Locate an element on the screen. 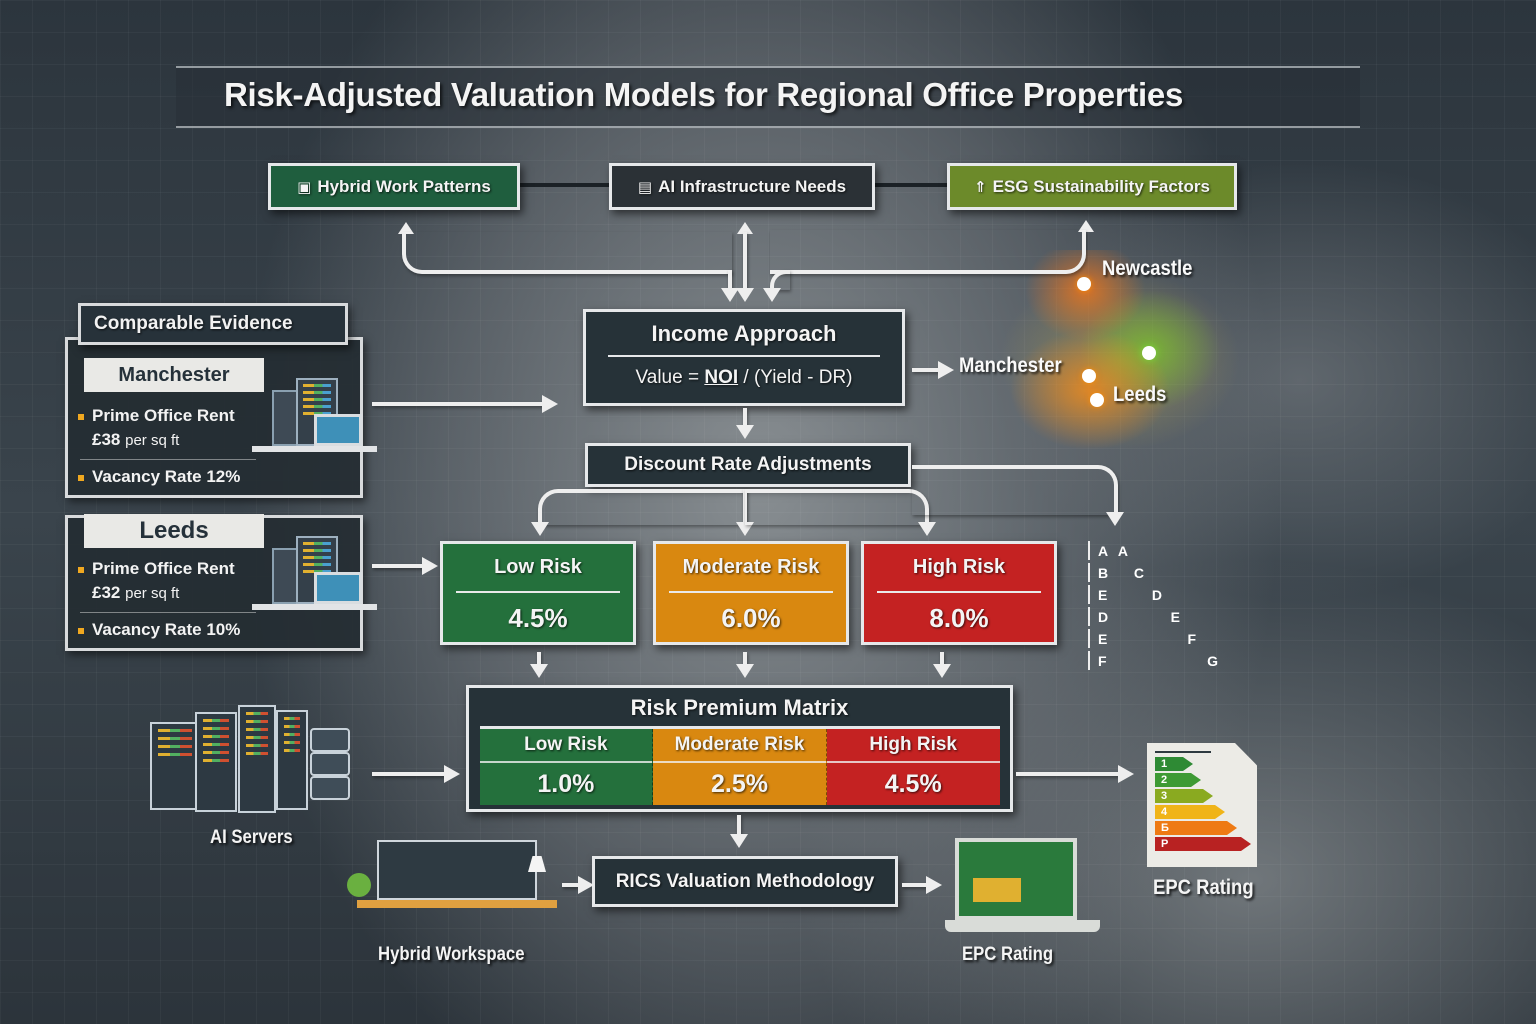  rics-methodology-box: RICS Valuation Methodology is located at coordinates (745, 881).